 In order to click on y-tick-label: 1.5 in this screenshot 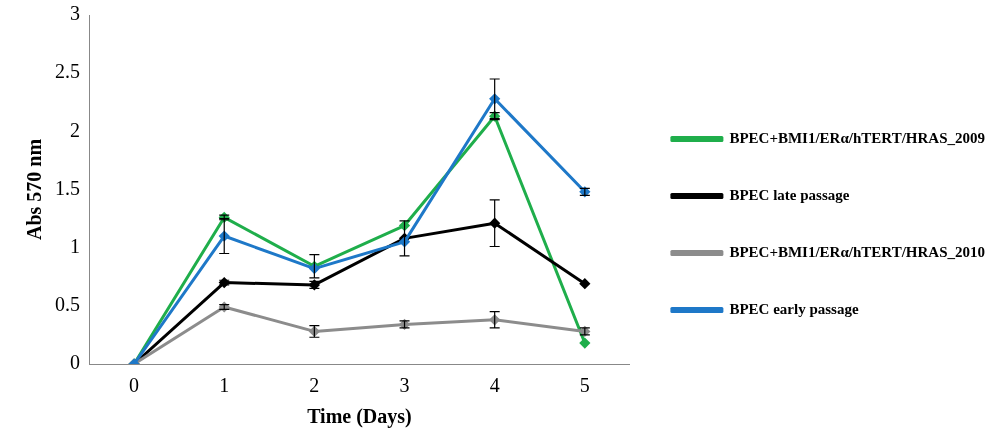, I will do `click(67, 187)`.